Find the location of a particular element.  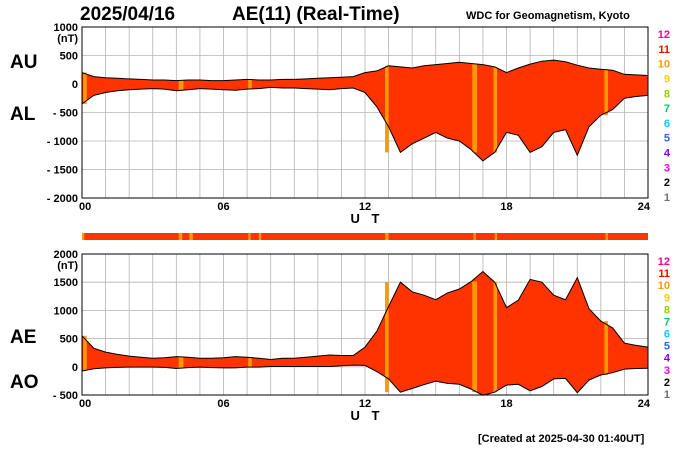

y-tick-label: 1500 is located at coordinates (66, 283).